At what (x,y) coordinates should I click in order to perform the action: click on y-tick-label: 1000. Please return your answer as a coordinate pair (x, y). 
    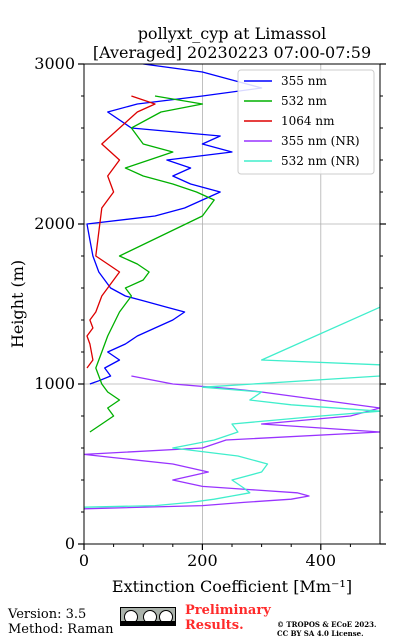
    Looking at the image, I should click on (54, 383).